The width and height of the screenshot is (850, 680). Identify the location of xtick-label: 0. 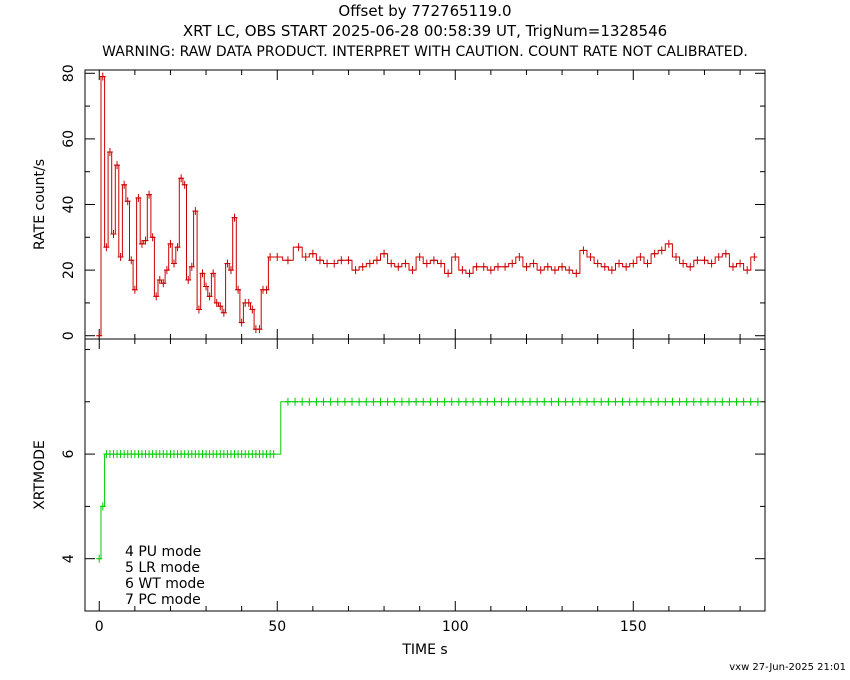
(99, 627).